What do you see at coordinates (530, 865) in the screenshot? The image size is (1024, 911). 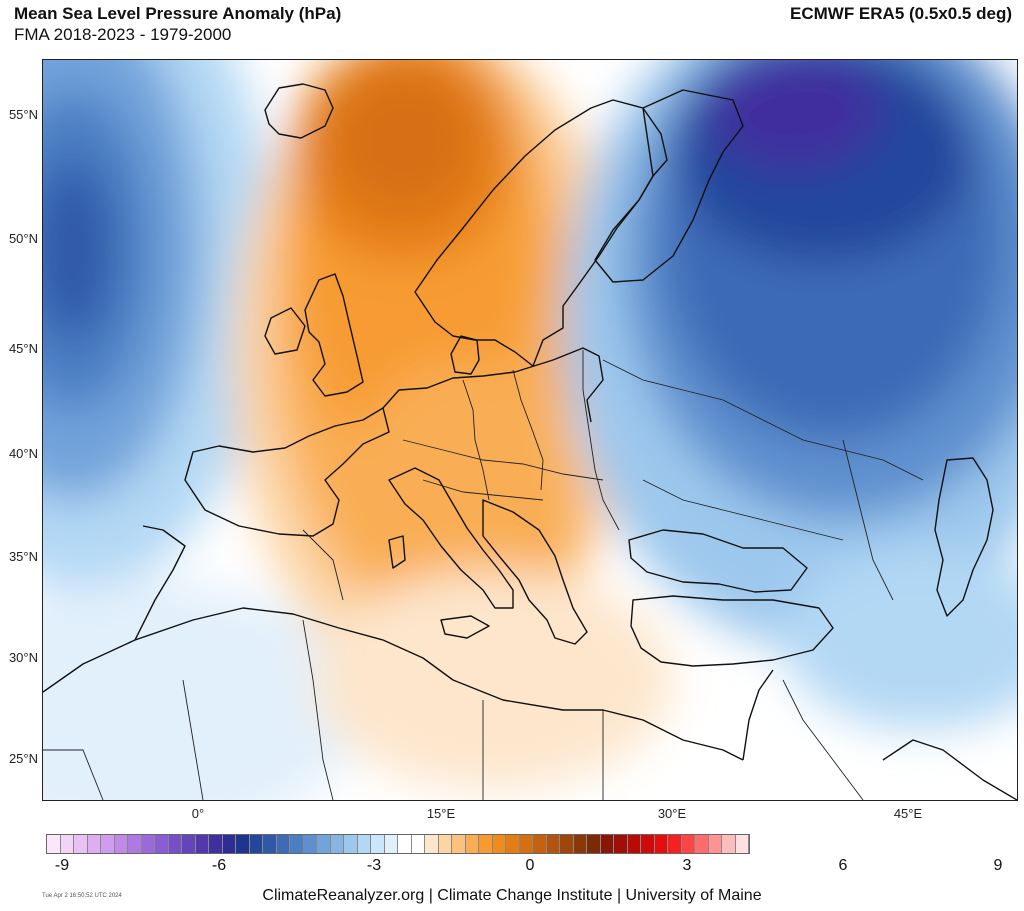 I see `colorbar-tick: 0` at bounding box center [530, 865].